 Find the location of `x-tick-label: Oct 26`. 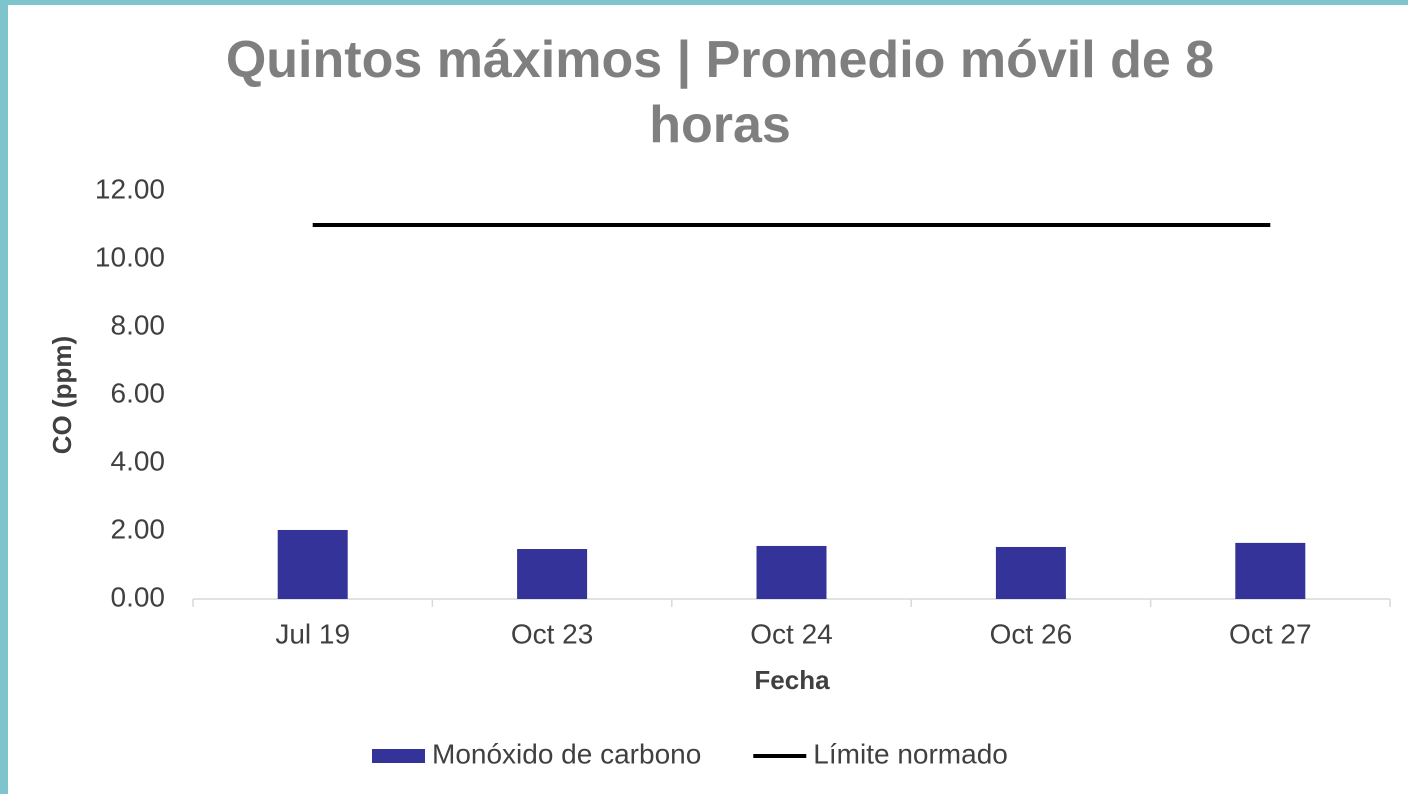

x-tick-label: Oct 26 is located at coordinates (1031, 633).